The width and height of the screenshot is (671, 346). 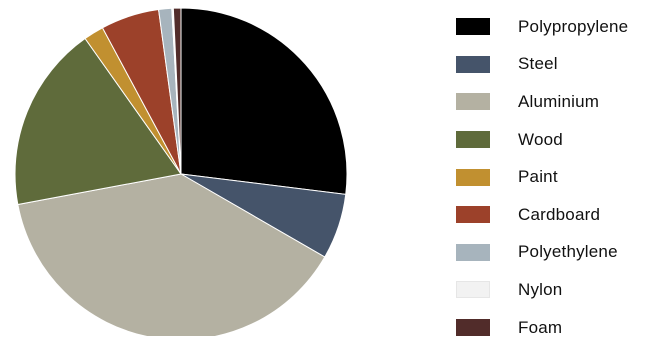 I want to click on legend-label: Foam, so click(x=540, y=327).